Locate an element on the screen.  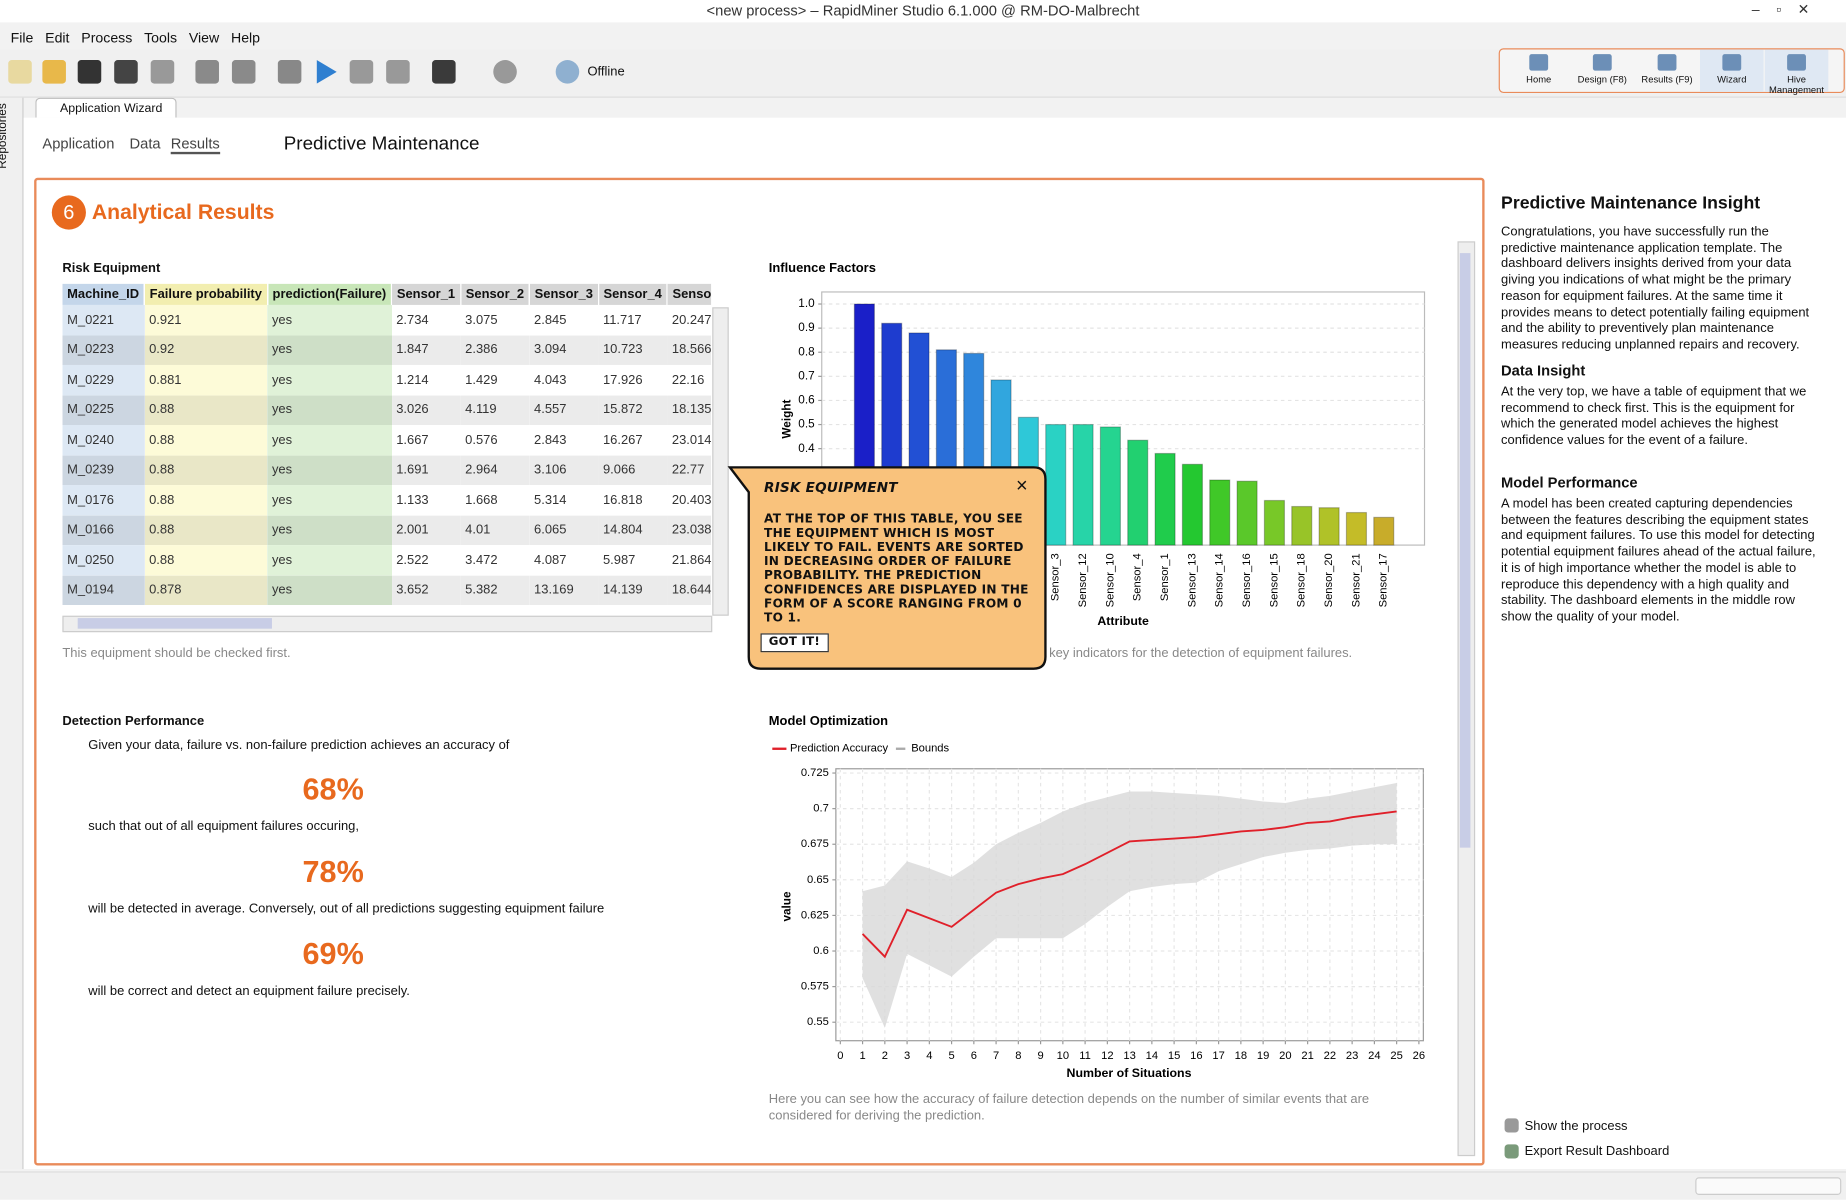
pause-icon is located at coordinates (361, 72).